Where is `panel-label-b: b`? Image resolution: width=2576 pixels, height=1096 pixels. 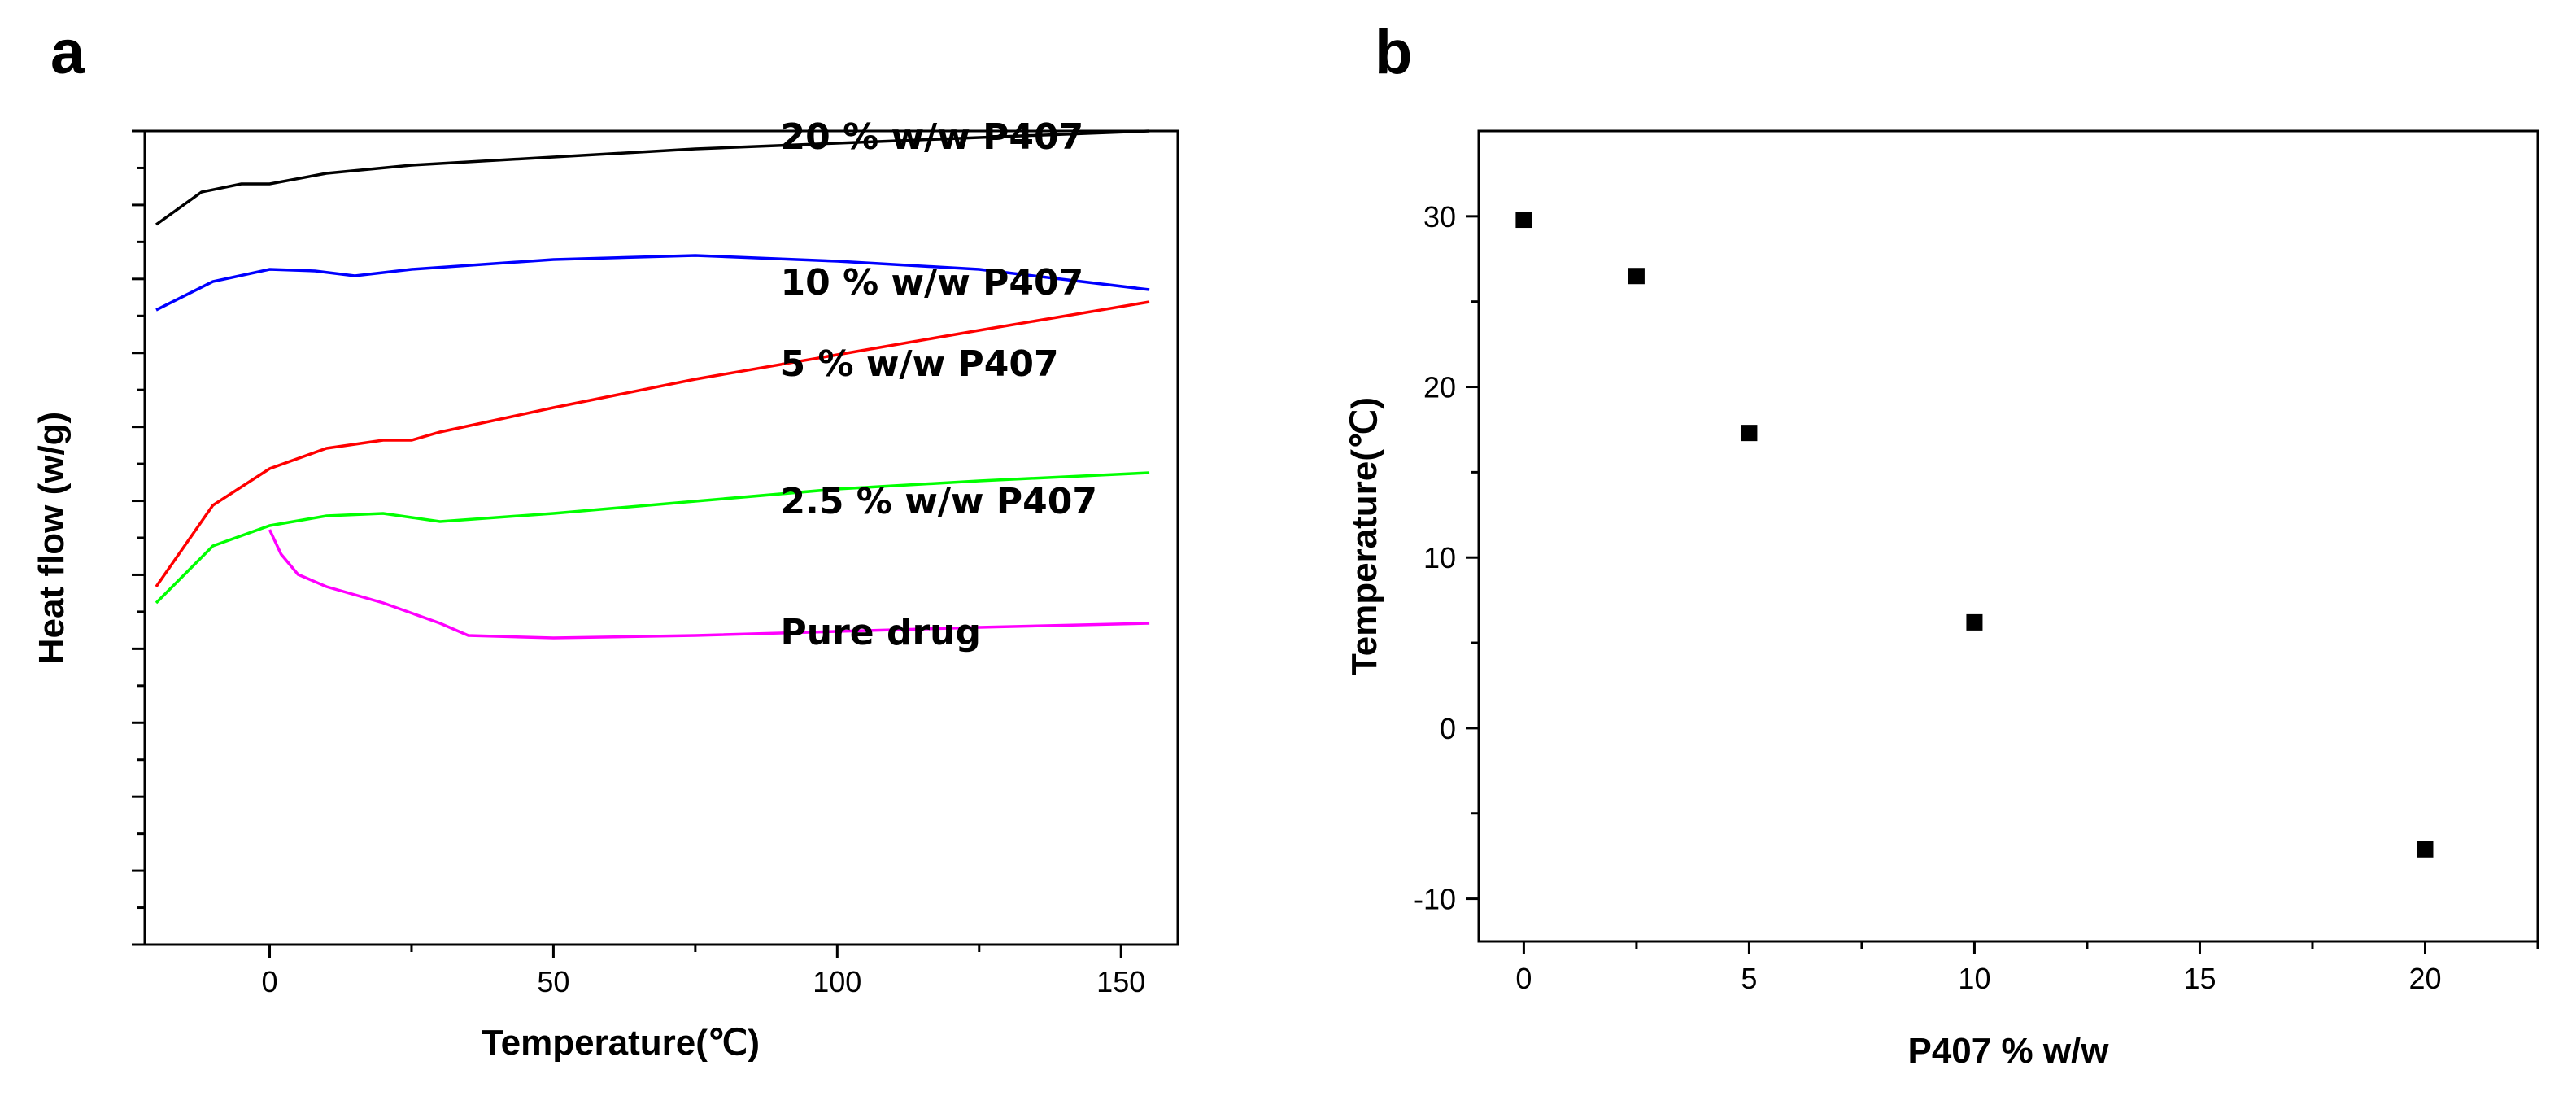 panel-label-b: b is located at coordinates (1393, 53).